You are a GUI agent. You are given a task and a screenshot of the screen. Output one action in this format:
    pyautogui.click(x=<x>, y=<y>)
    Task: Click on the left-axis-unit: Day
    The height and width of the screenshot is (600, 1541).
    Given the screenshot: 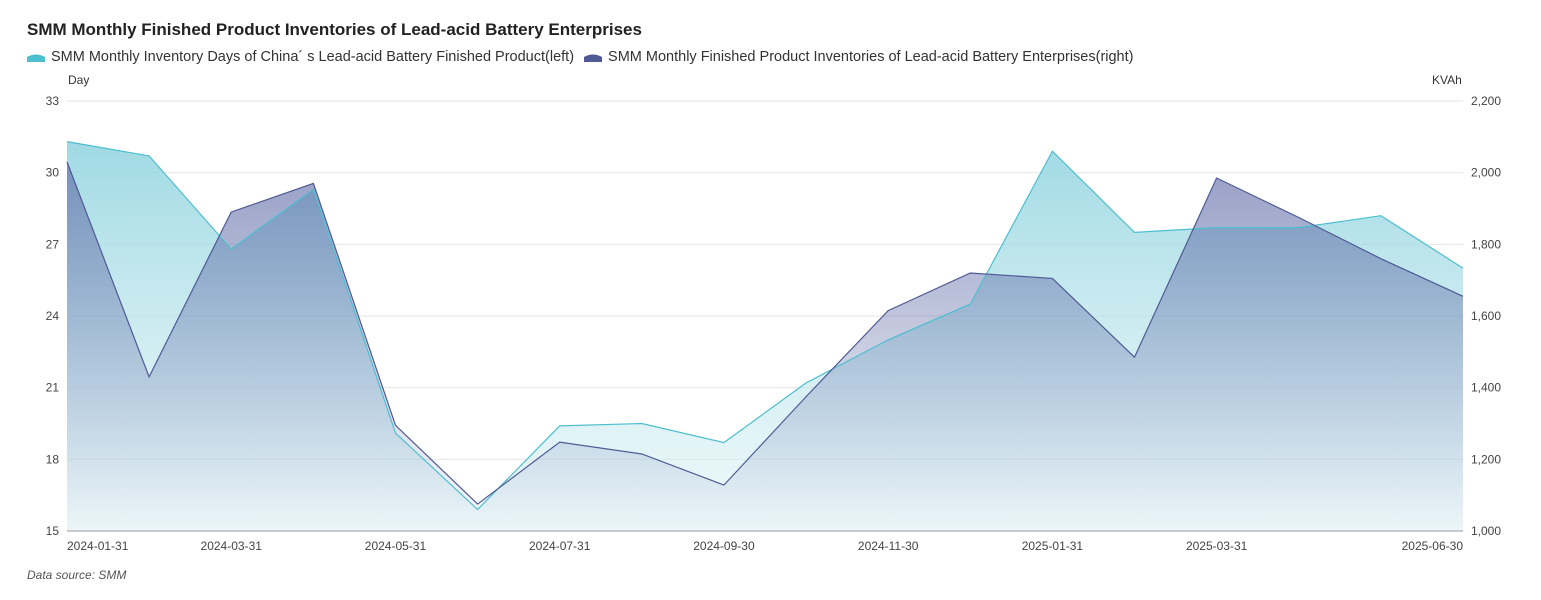 What is the action you would take?
    pyautogui.click(x=79, y=80)
    